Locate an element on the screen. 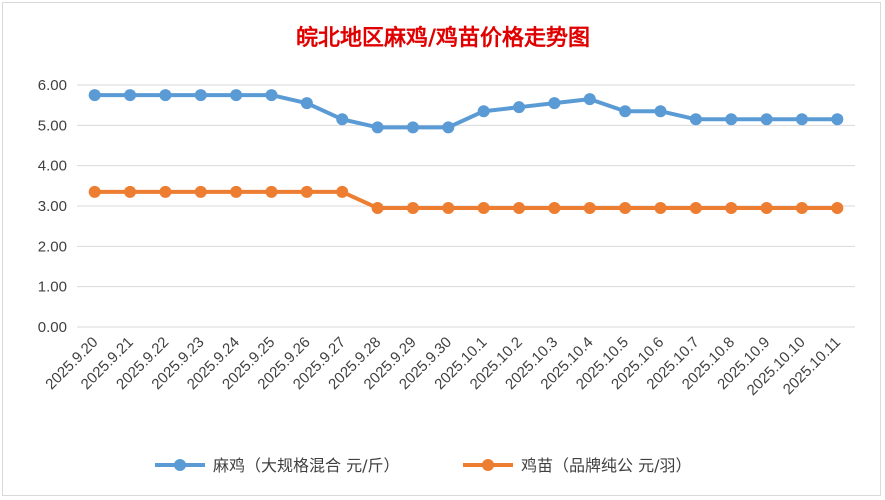 The width and height of the screenshot is (885, 500). y-tick-label: 6.00 is located at coordinates (52, 85).